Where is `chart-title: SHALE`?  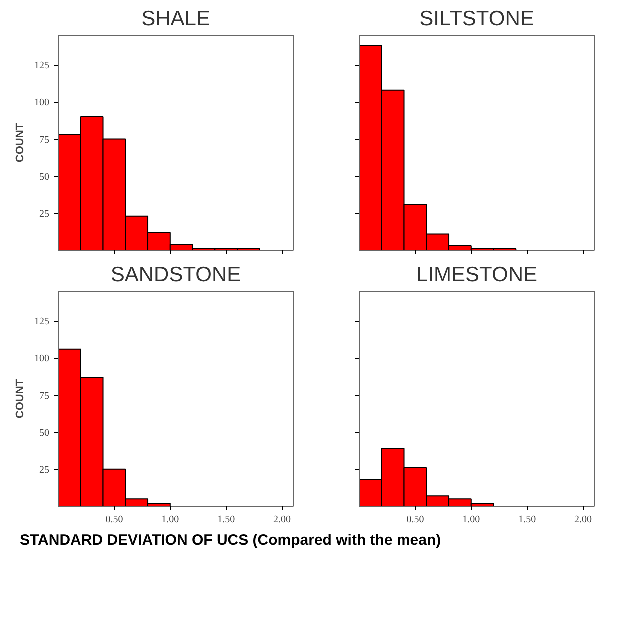 chart-title: SHALE is located at coordinates (176, 19).